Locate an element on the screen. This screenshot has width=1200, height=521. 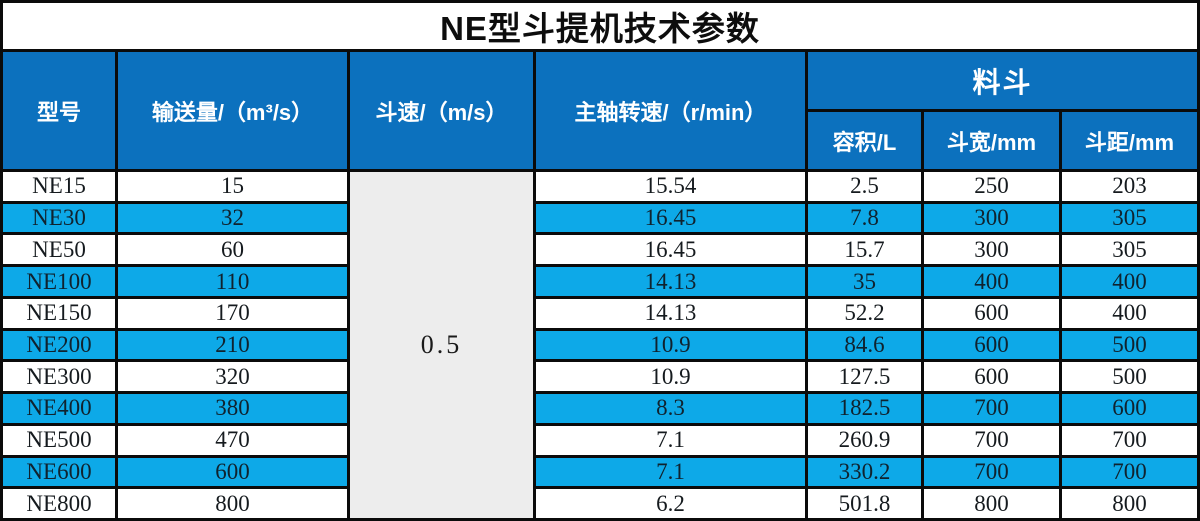
cell-capacity: 210 is located at coordinates (232, 345).